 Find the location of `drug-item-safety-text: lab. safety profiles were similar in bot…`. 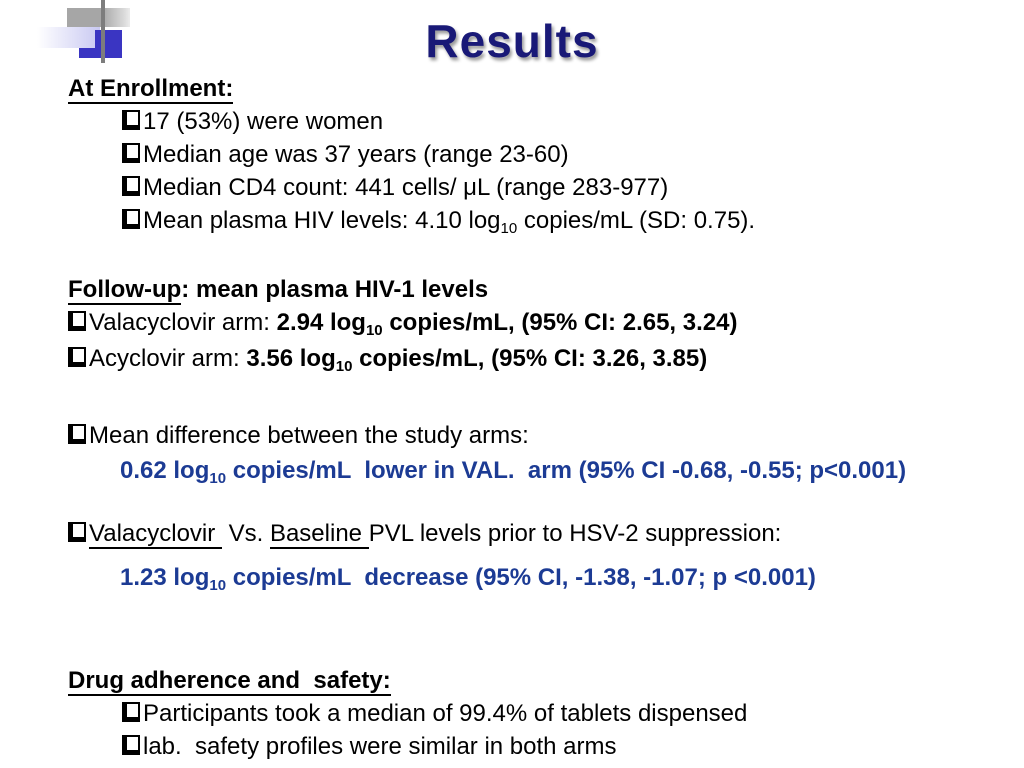

drug-item-safety-text: lab. safety profiles were similar in bot… is located at coordinates (380, 746).